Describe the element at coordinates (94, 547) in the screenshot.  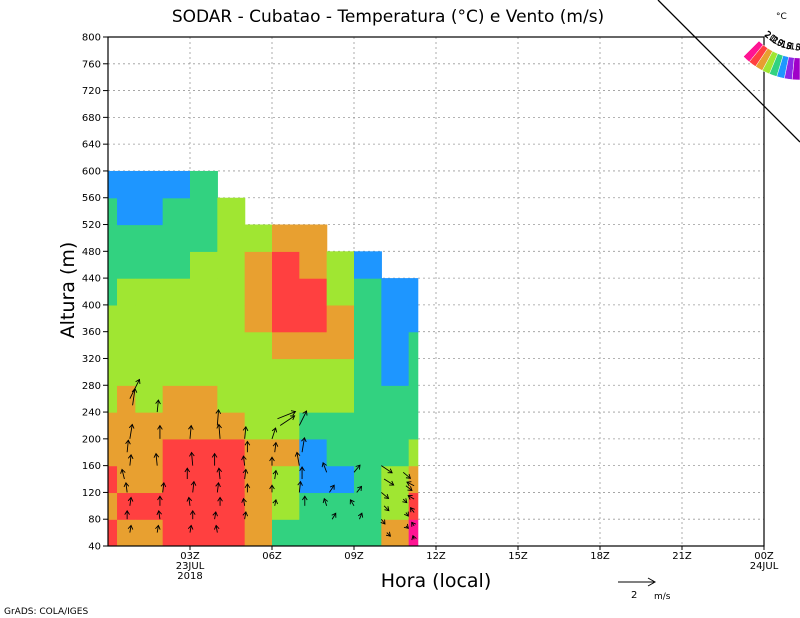
I see `y-tick-label: 40` at that location.